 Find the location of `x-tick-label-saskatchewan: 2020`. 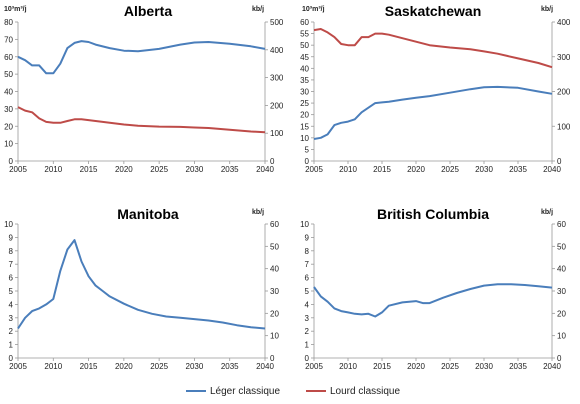

x-tick-label-saskatchewan: 2020 is located at coordinates (416, 169).